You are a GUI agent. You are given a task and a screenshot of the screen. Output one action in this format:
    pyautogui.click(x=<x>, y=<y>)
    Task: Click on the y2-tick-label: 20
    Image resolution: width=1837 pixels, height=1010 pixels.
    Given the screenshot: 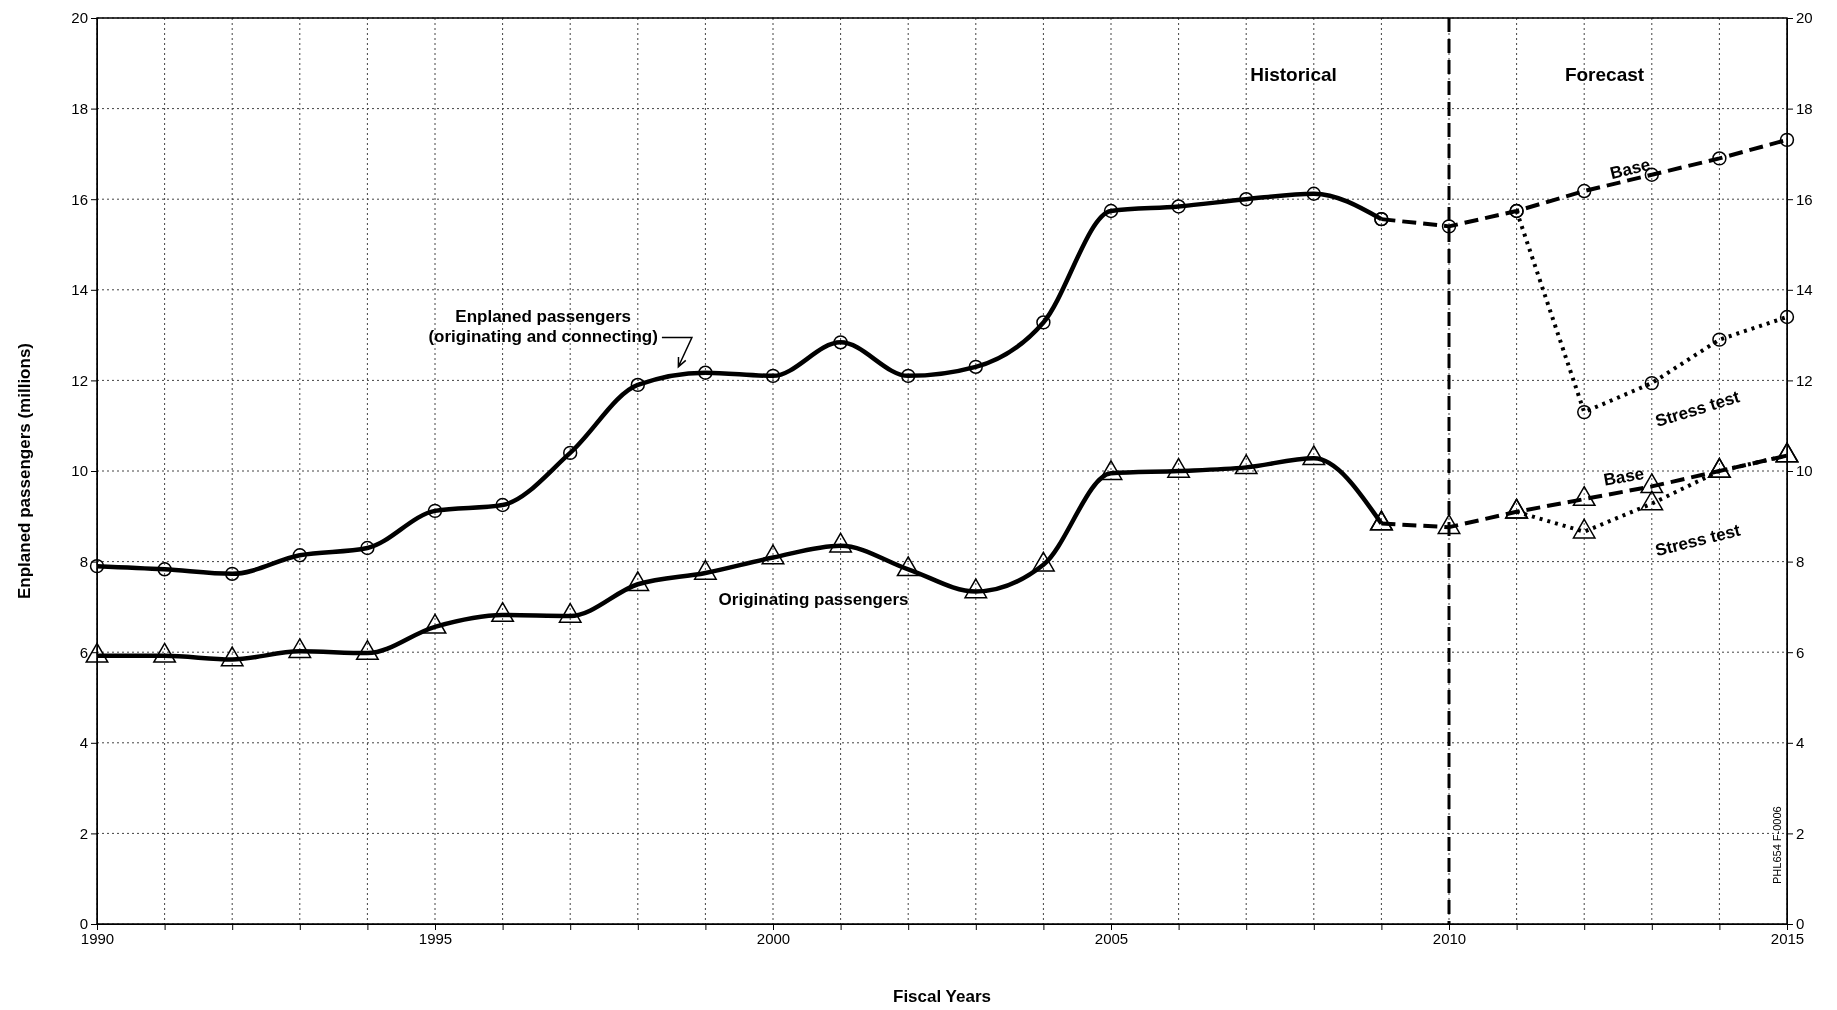 What is the action you would take?
    pyautogui.click(x=1804, y=18)
    